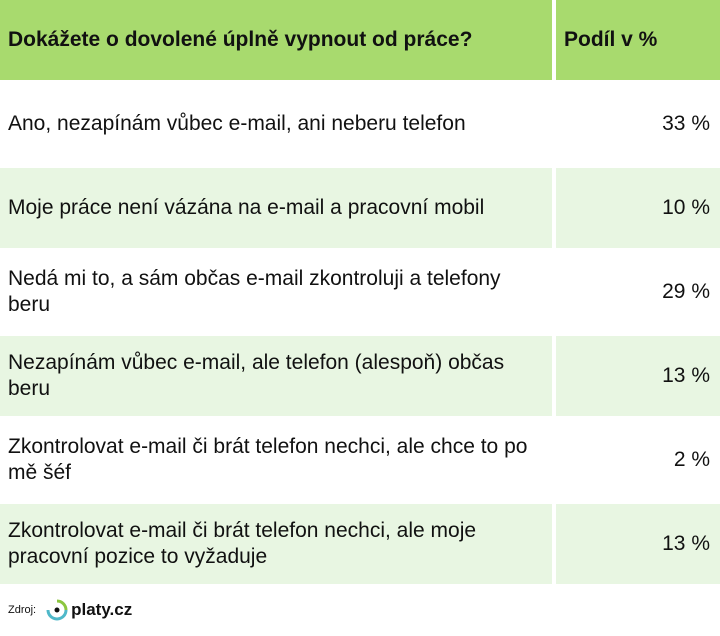 The width and height of the screenshot is (720, 636). What do you see at coordinates (686, 123) in the screenshot?
I see `share-cell: 33 %` at bounding box center [686, 123].